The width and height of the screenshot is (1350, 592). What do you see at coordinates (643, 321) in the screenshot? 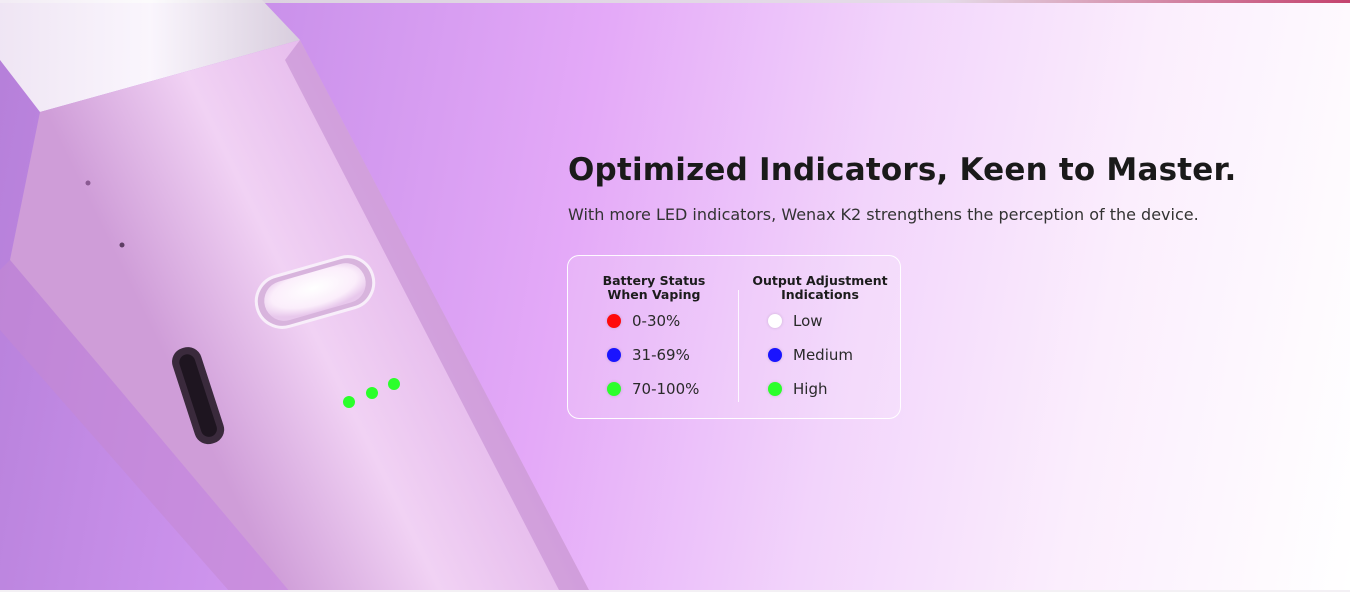
I see `battery-row: 0-30%` at bounding box center [643, 321].